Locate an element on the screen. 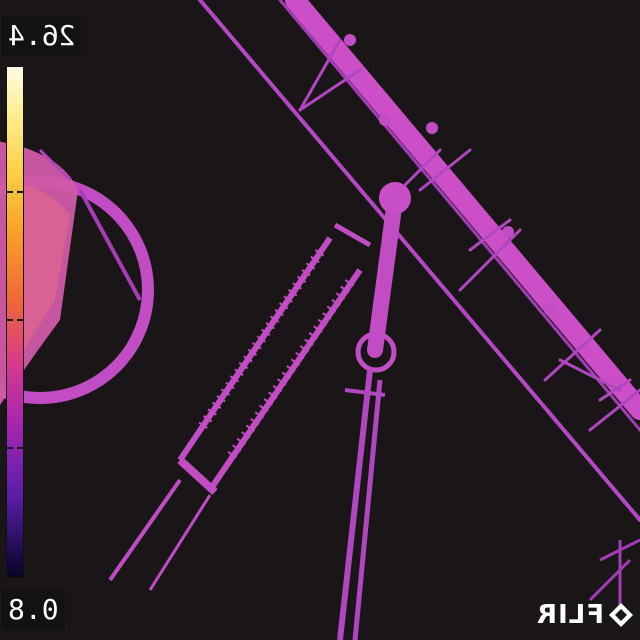  flir-diamond-icon is located at coordinates (621, 615).